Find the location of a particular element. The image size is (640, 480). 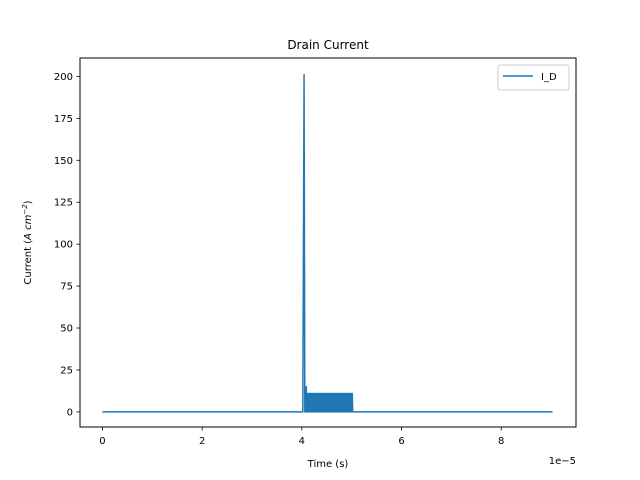

x-tick-label: 2 is located at coordinates (202, 441).